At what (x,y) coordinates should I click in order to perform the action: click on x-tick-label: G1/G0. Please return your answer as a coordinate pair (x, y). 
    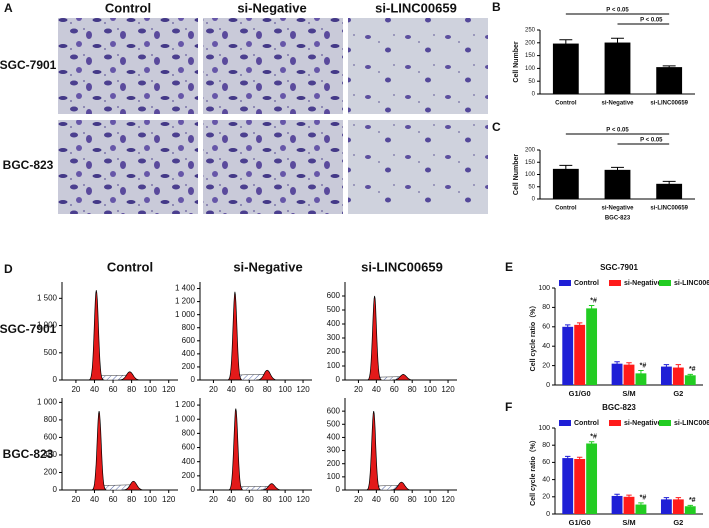
    Looking at the image, I should click on (580, 522).